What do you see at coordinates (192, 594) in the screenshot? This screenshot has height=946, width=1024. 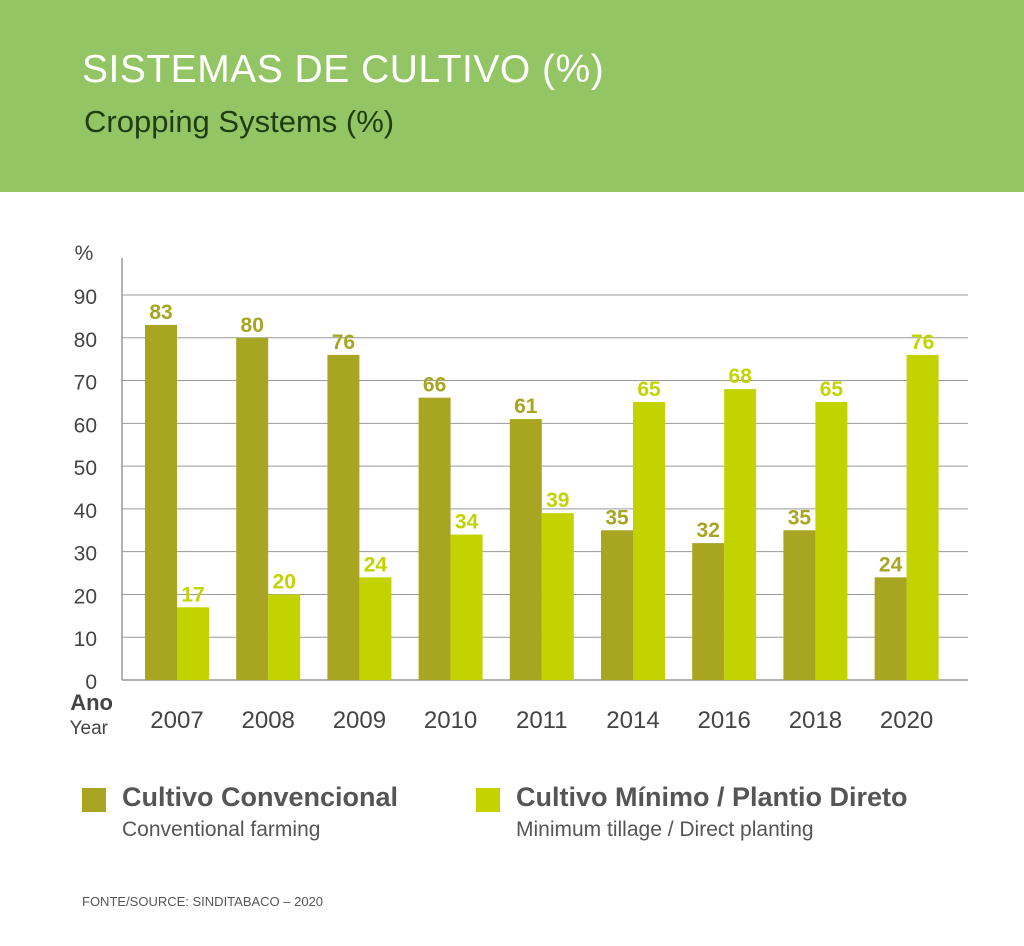 I see `data-label: 17` at bounding box center [192, 594].